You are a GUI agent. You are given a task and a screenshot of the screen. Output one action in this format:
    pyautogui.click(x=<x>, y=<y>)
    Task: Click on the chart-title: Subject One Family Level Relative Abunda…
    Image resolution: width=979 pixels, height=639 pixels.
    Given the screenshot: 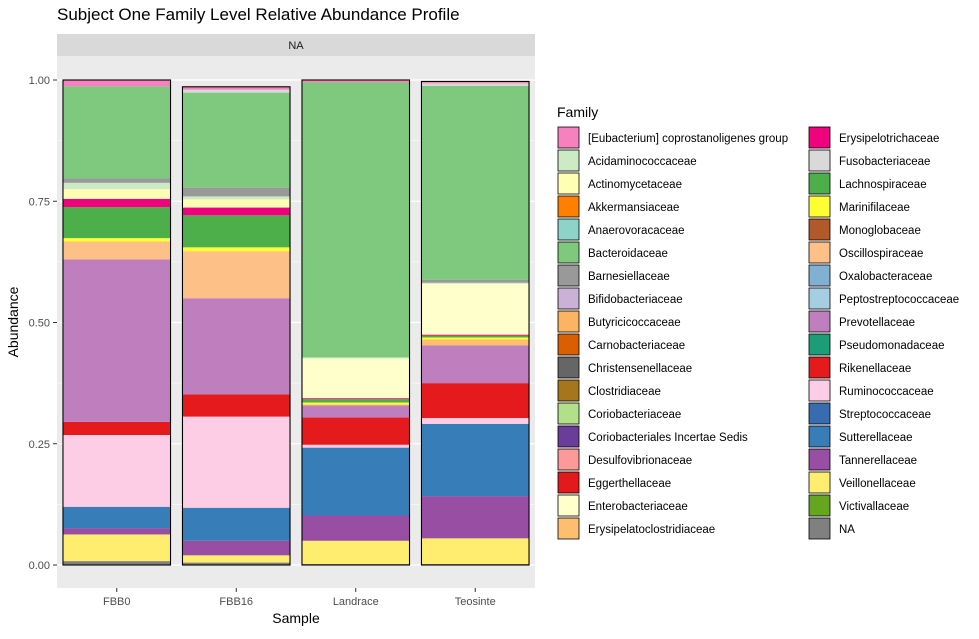 What is the action you would take?
    pyautogui.click(x=258, y=14)
    